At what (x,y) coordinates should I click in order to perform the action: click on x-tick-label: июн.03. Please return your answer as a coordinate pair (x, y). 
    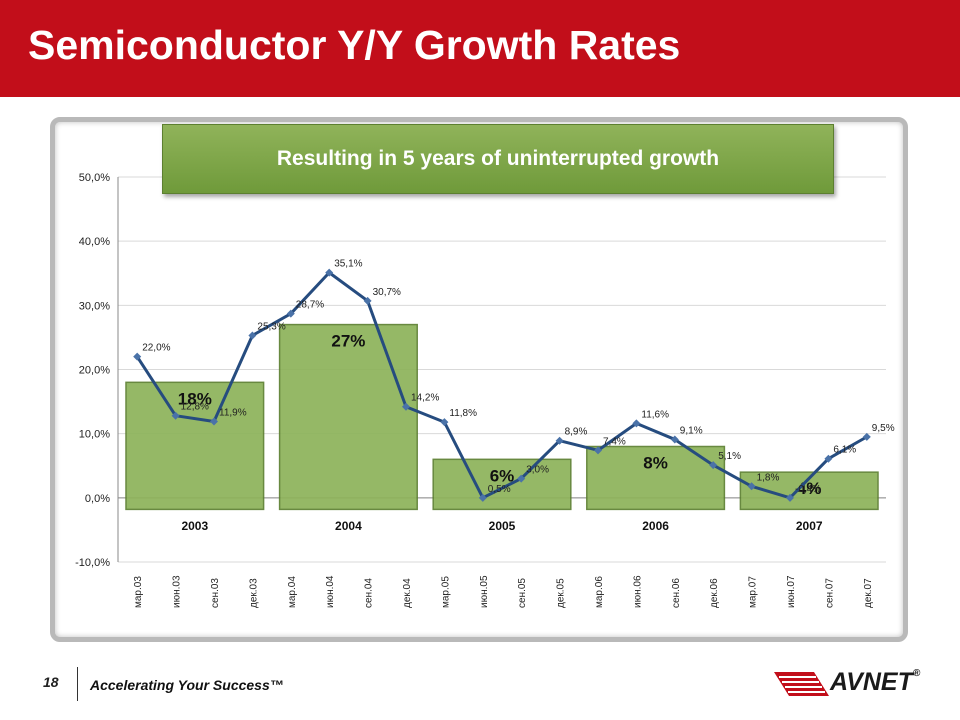
    Looking at the image, I should click on (177, 591).